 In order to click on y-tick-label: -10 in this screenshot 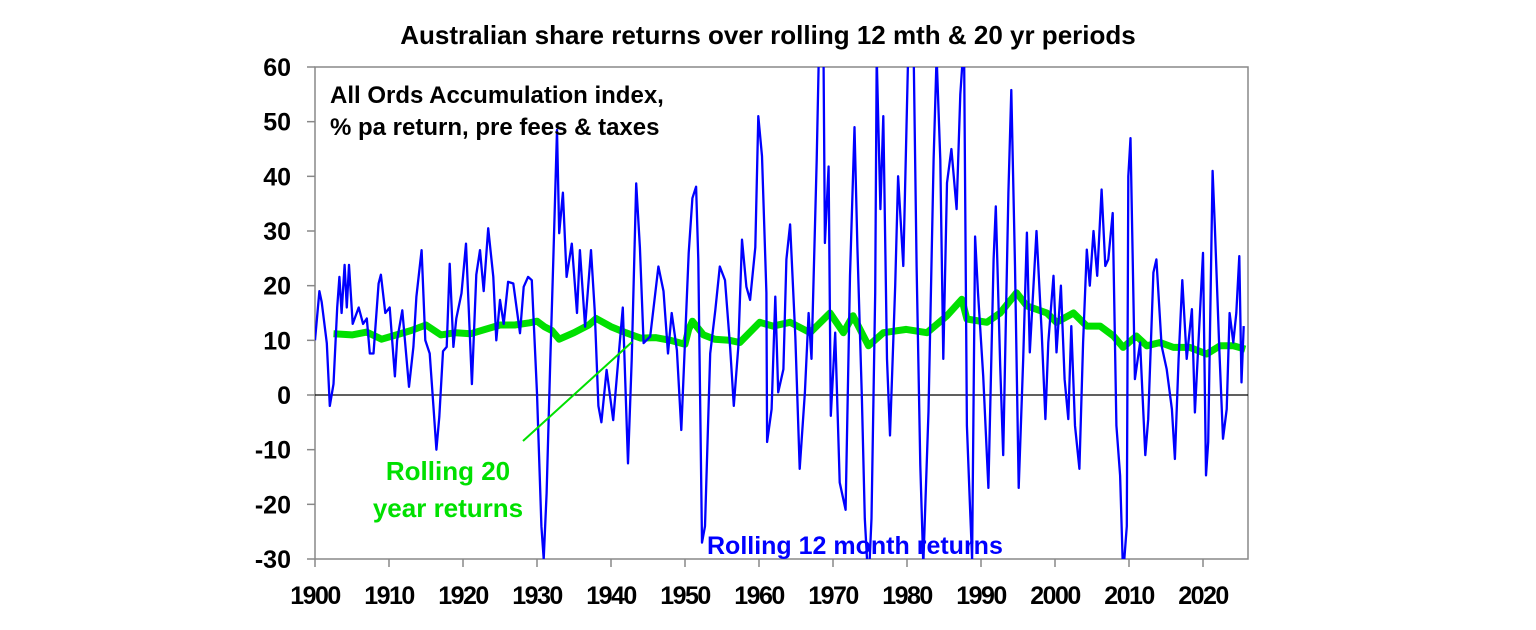, I will do `click(273, 451)`.